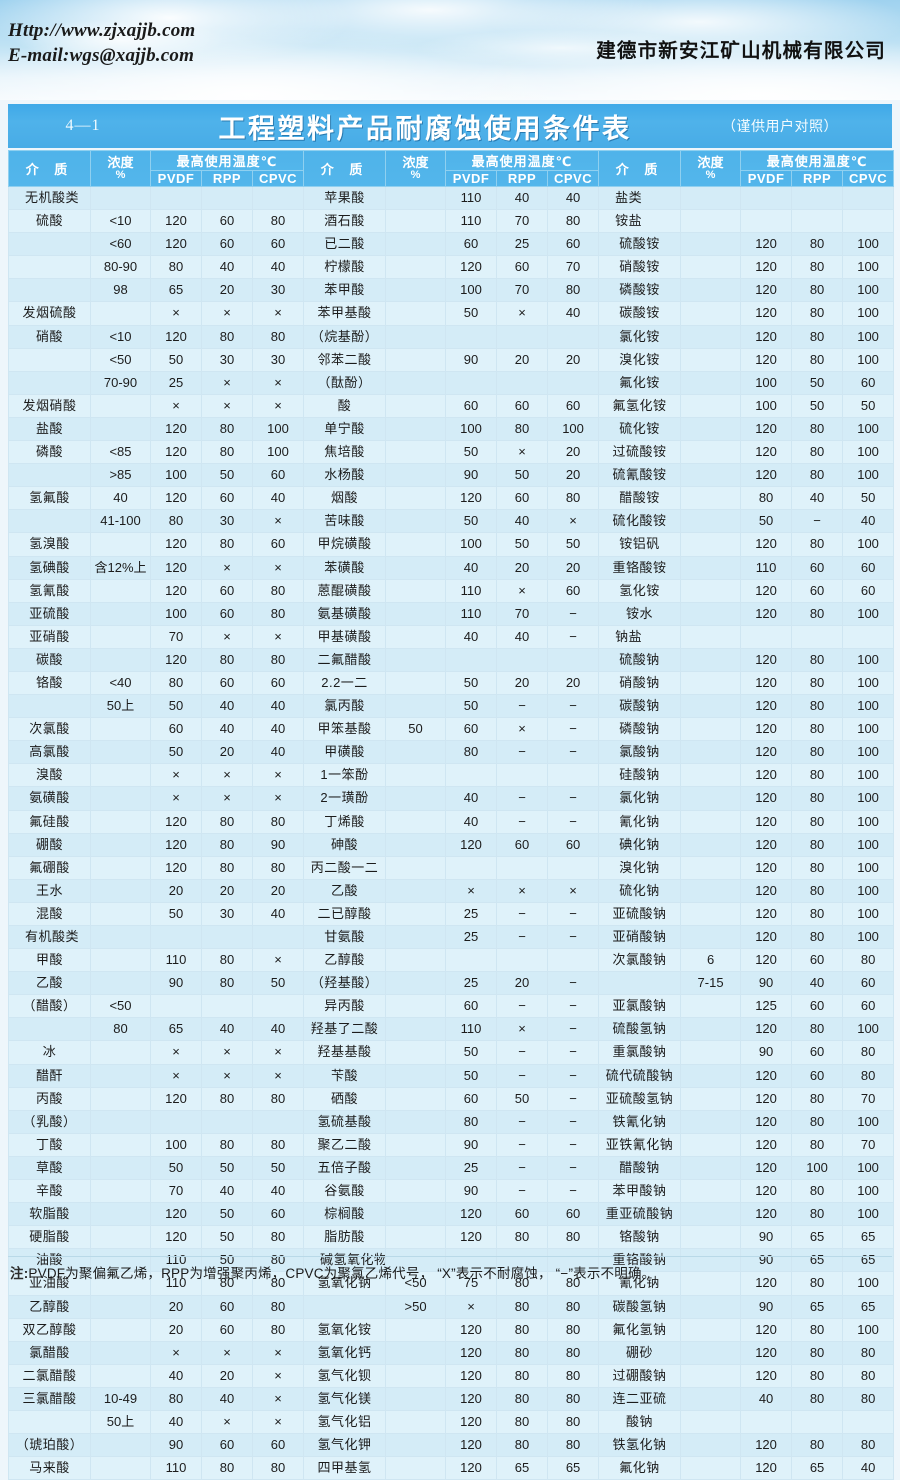 This screenshot has width=900, height=1480. Describe the element at coordinates (766, 1006) in the screenshot. I see `cell-pvdf: 125` at that location.